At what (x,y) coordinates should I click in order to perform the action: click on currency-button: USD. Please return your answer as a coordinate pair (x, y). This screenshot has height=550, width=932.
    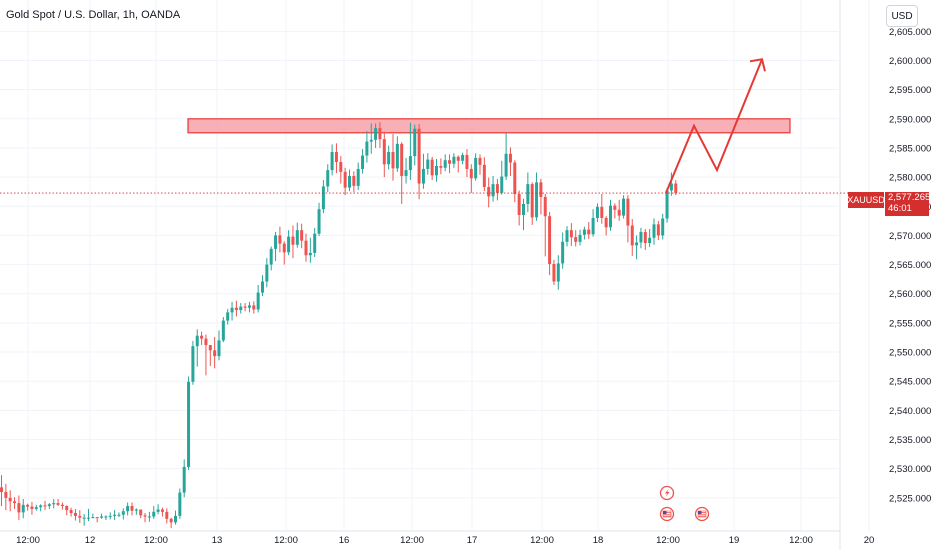
    Looking at the image, I should click on (902, 16).